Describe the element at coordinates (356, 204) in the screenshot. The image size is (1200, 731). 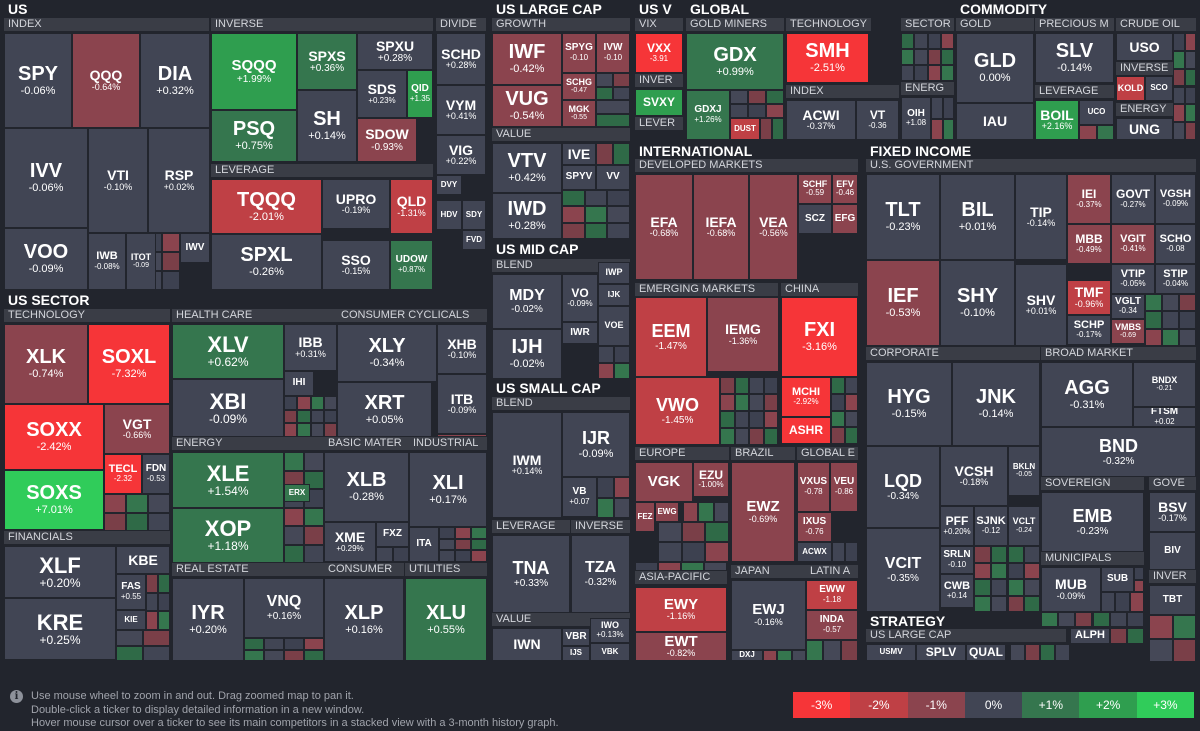
I see `ticker-tile-upro: UPRO -0.19%` at that location.